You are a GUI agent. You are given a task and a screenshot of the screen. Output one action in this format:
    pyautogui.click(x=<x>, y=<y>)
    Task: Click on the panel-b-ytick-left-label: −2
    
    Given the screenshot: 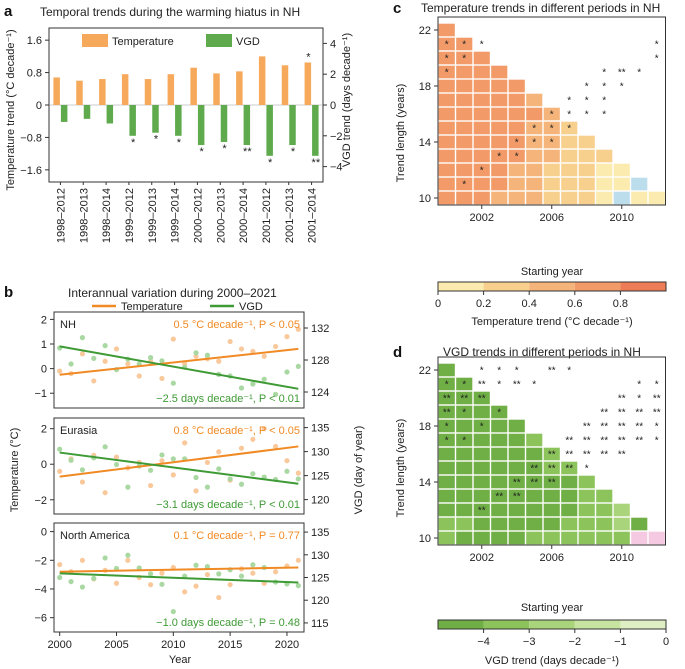 What is the action you would take?
    pyautogui.click(x=40, y=501)
    